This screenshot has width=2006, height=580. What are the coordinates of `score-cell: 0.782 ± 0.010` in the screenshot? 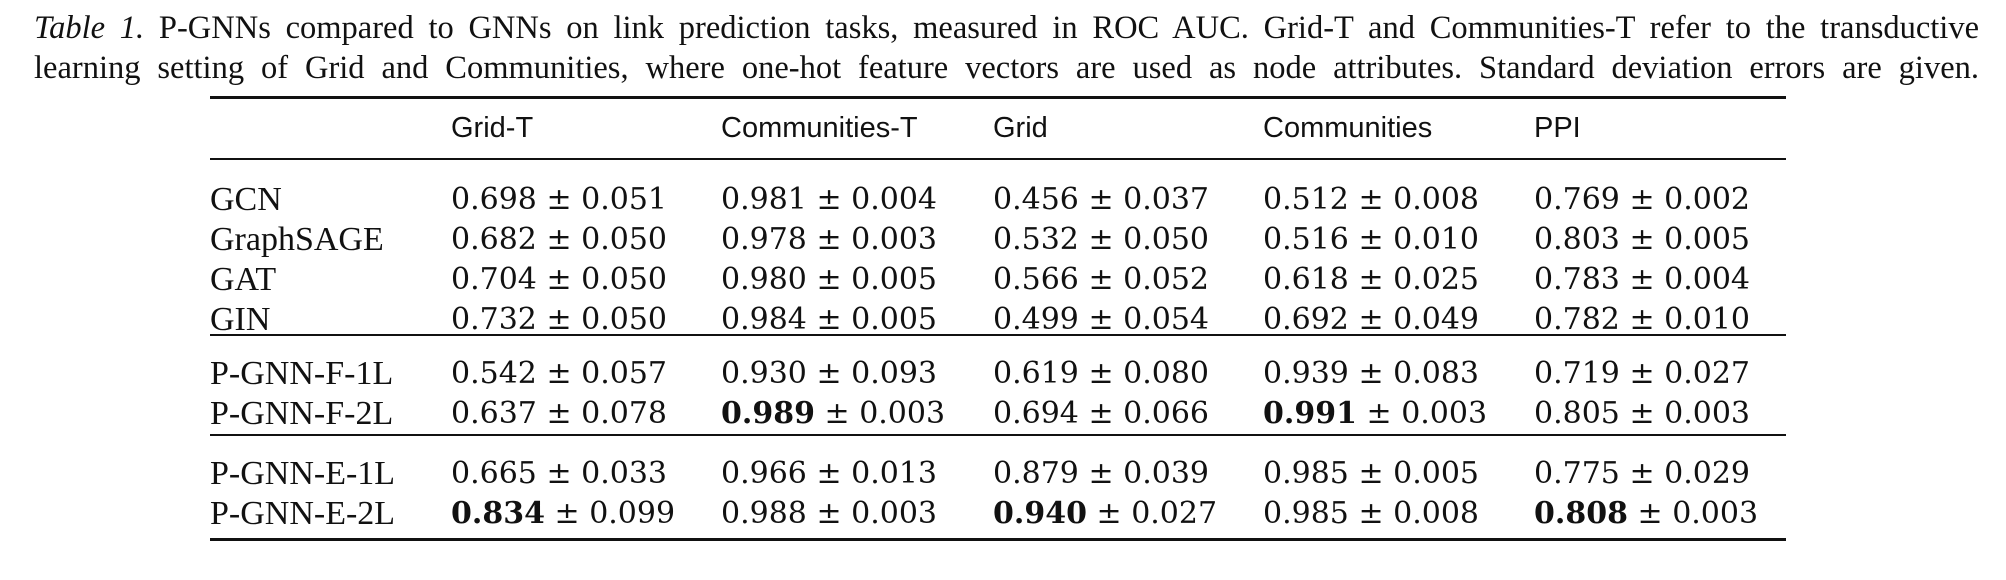 It's located at (1642, 320).